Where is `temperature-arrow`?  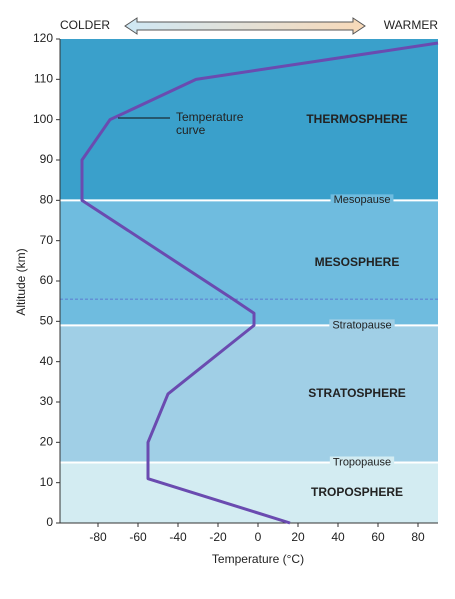
temperature-arrow is located at coordinates (245, 26).